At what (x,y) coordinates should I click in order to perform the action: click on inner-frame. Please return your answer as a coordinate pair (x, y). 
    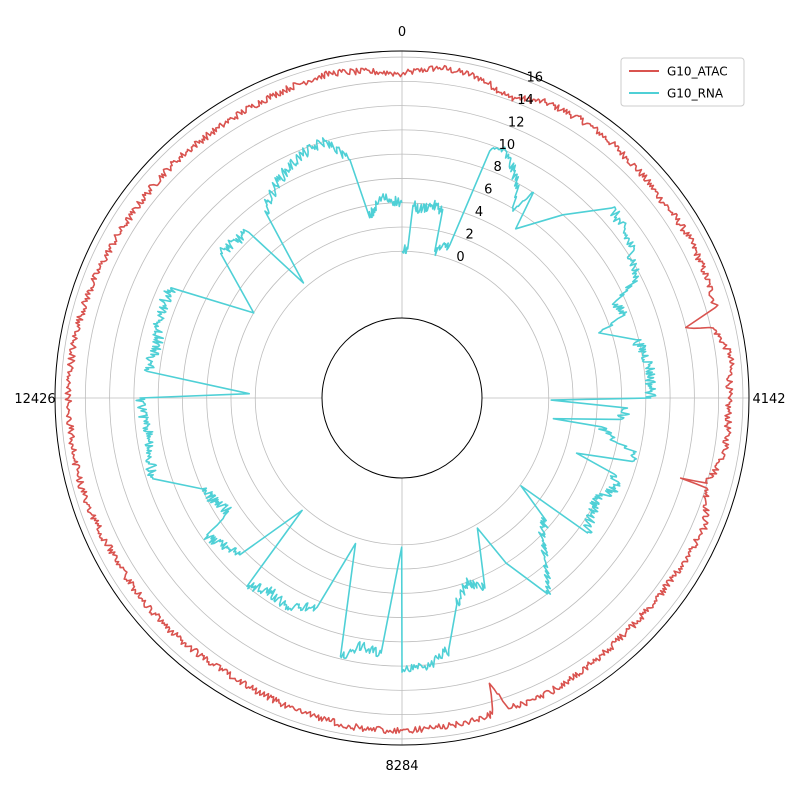
    Looking at the image, I should click on (402, 398).